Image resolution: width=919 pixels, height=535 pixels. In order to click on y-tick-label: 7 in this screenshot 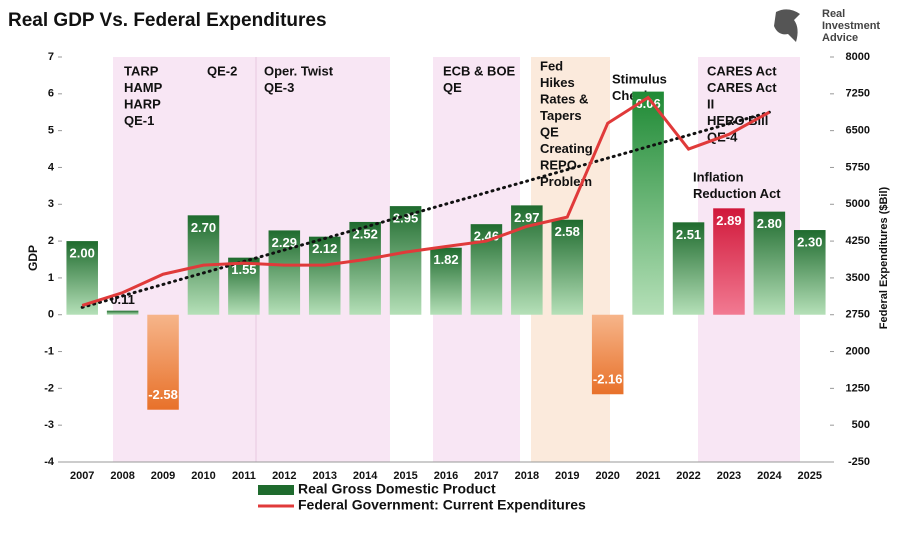, I will do `click(51, 57)`.